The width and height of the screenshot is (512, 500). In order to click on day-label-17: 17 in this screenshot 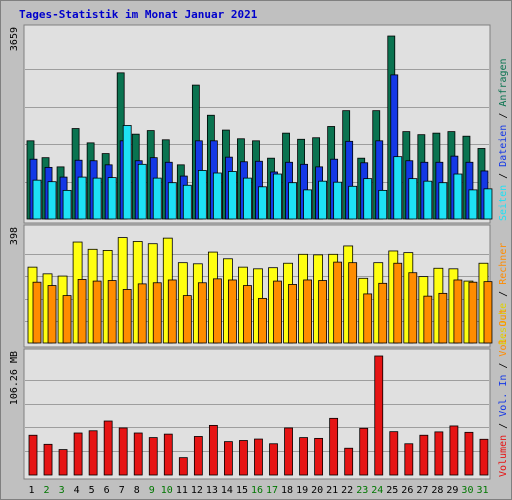, I will do `click(272, 490)`.